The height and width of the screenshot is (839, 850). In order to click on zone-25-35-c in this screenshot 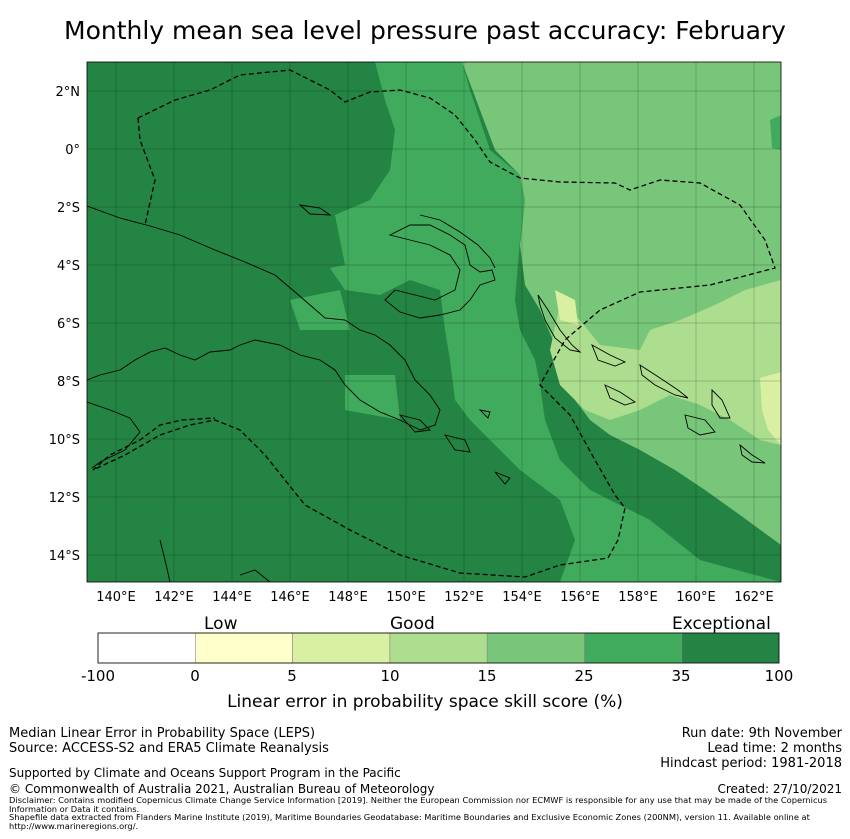, I will do `click(320, 310)`.